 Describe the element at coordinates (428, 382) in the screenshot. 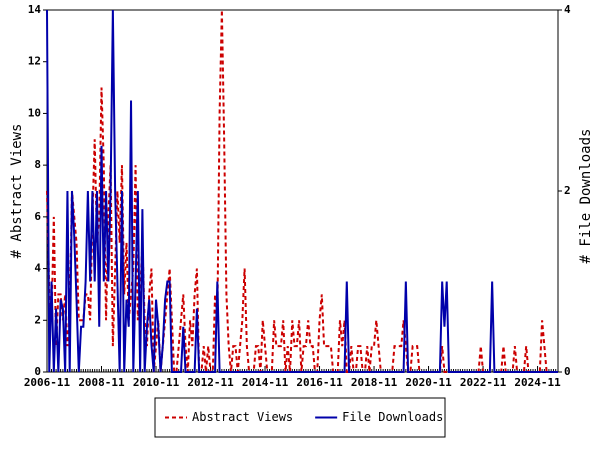

I see `x-tick-label: 2020-11` at that location.